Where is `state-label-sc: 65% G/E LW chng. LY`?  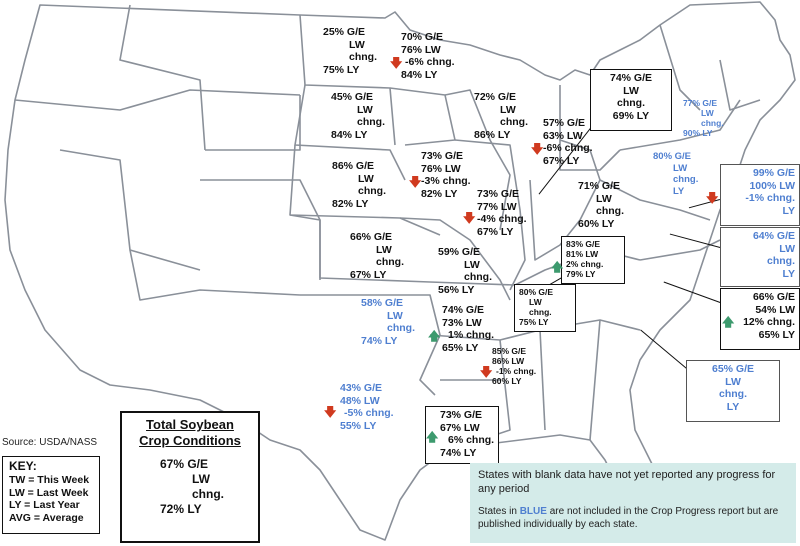
state-label-sc: 65% G/E LW chng. LY is located at coordinates (733, 391).